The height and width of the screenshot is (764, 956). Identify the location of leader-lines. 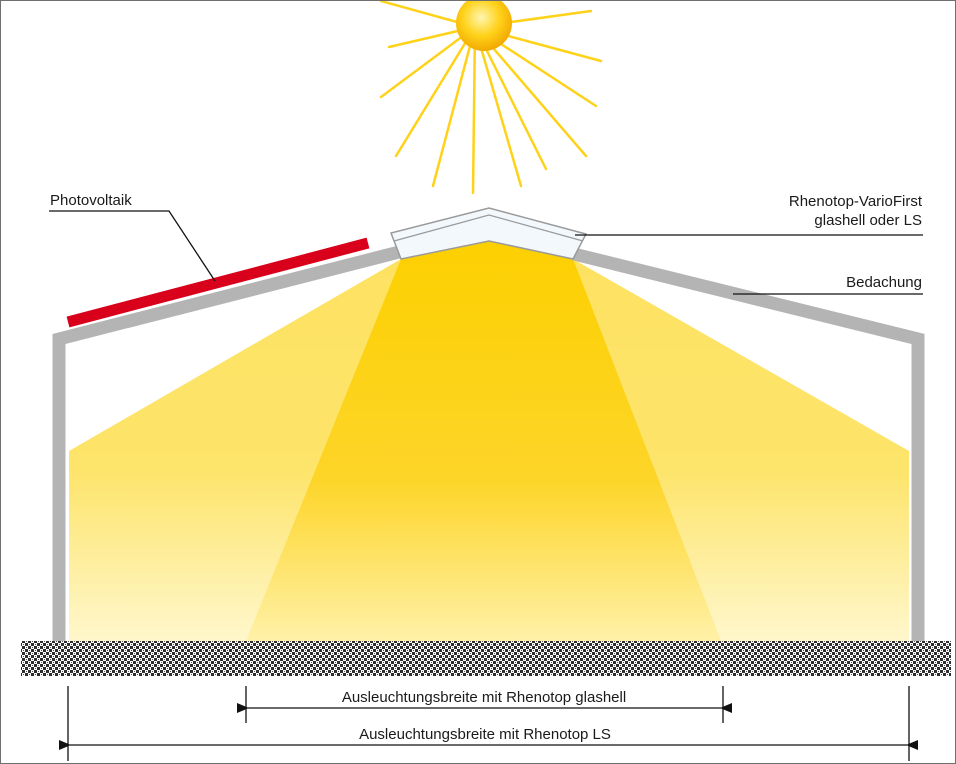
(486, 252).